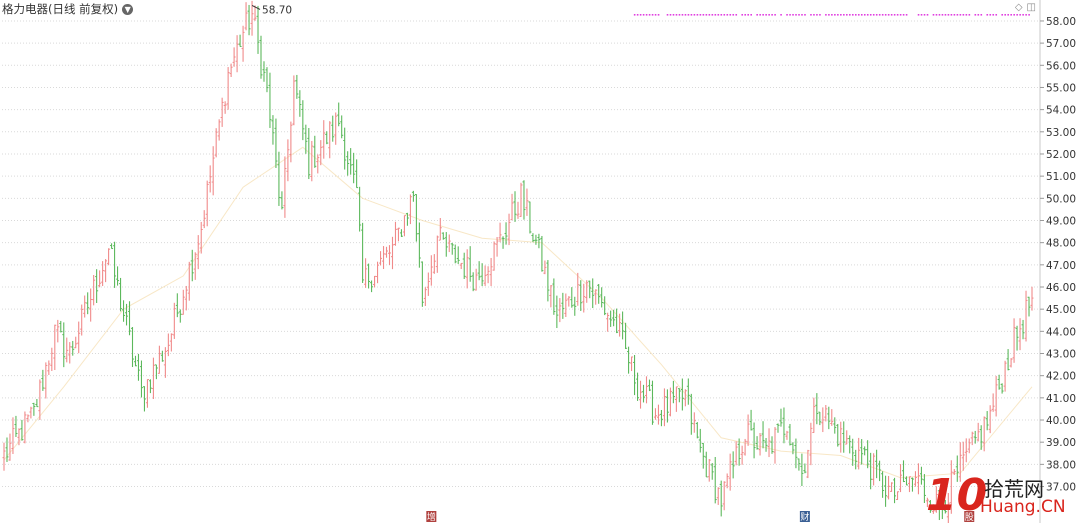 The height and width of the screenshot is (527, 1080). What do you see at coordinates (1061, 199) in the screenshot?
I see `y-tick-label: 50.00` at bounding box center [1061, 199].